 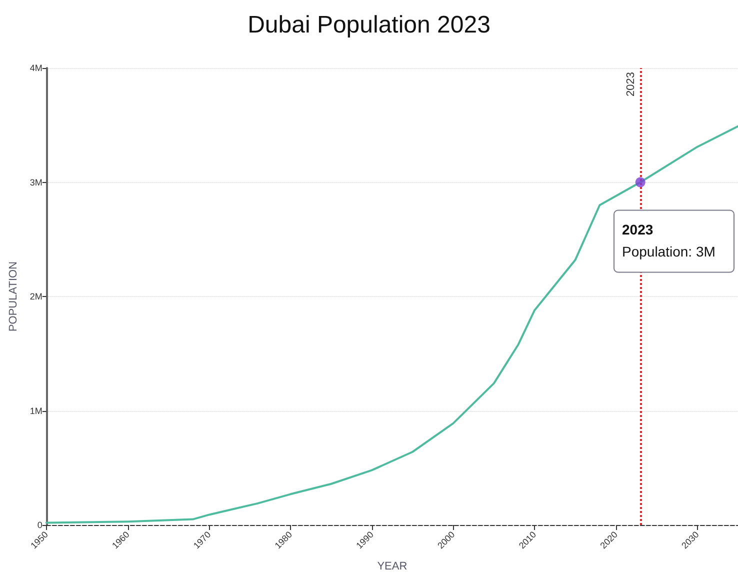 What do you see at coordinates (638, 229) in the screenshot?
I see `annotation: 2023` at bounding box center [638, 229].